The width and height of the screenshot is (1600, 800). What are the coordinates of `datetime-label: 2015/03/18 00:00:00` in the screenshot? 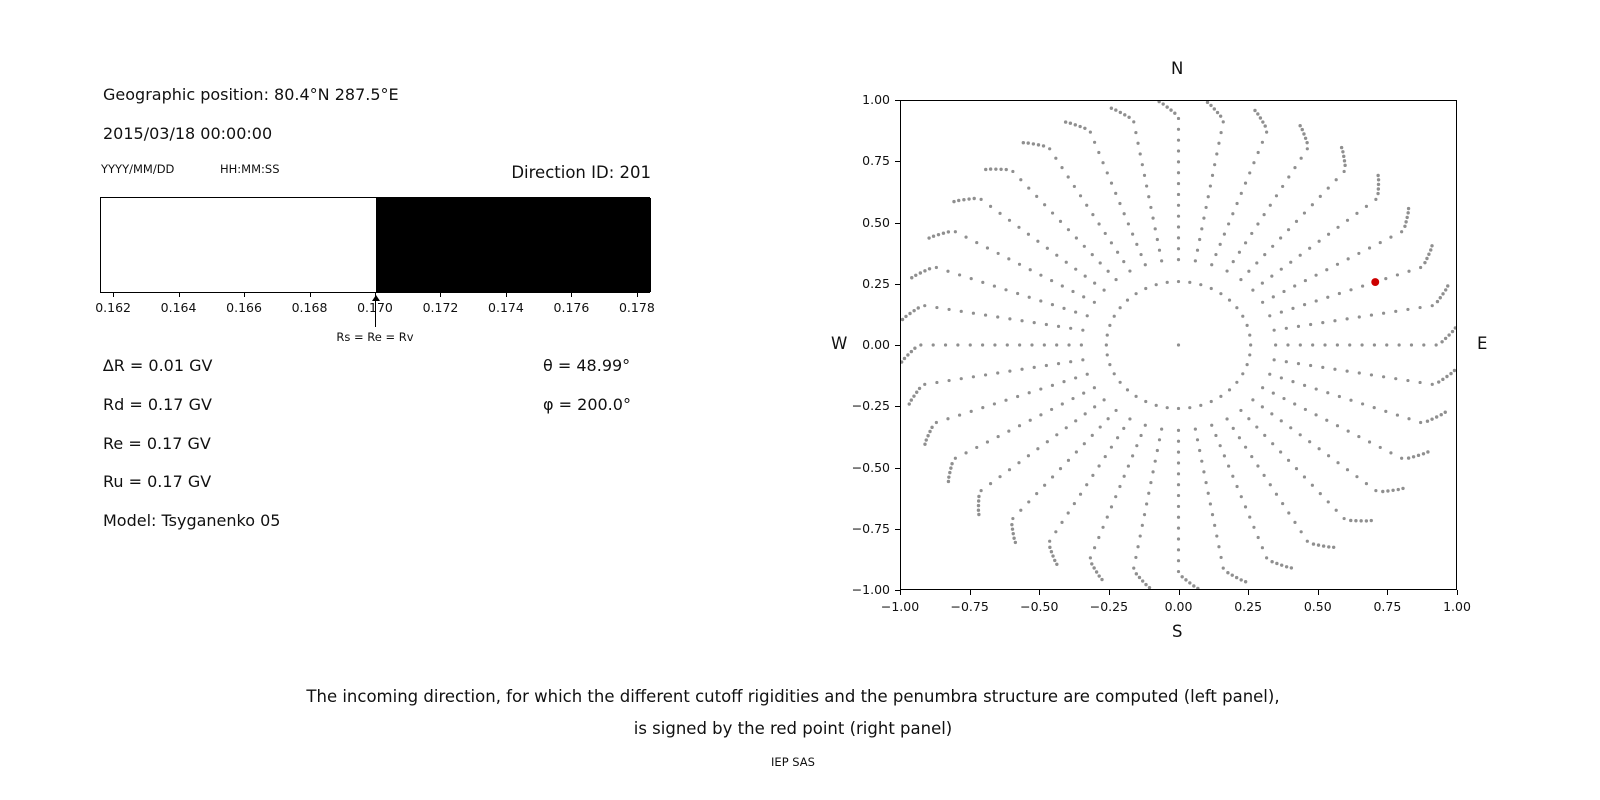 It's located at (188, 133).